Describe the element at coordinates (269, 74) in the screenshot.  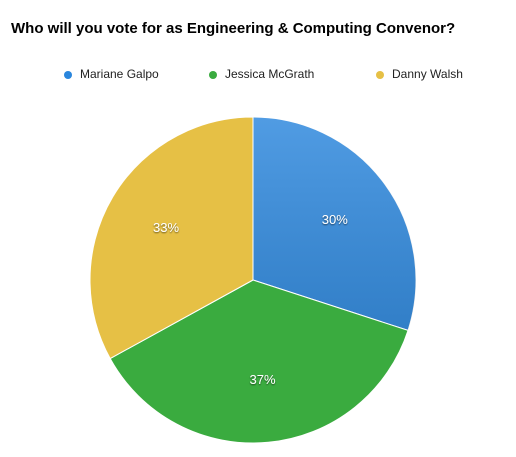
I see `legend-label: Jessica McGrath` at that location.